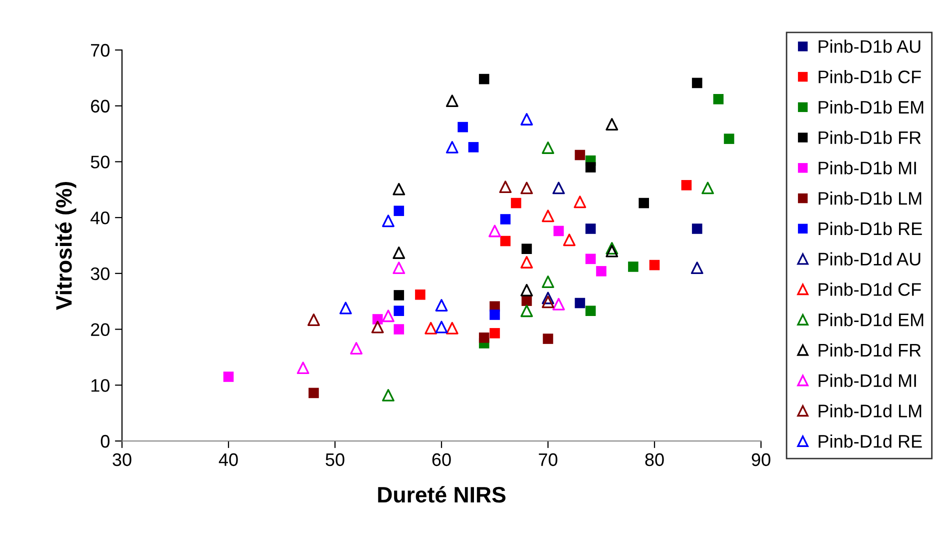 The width and height of the screenshot is (948, 558). Describe the element at coordinates (869, 46) in the screenshot. I see `legend-label: Pinb-D1b AU` at that location.